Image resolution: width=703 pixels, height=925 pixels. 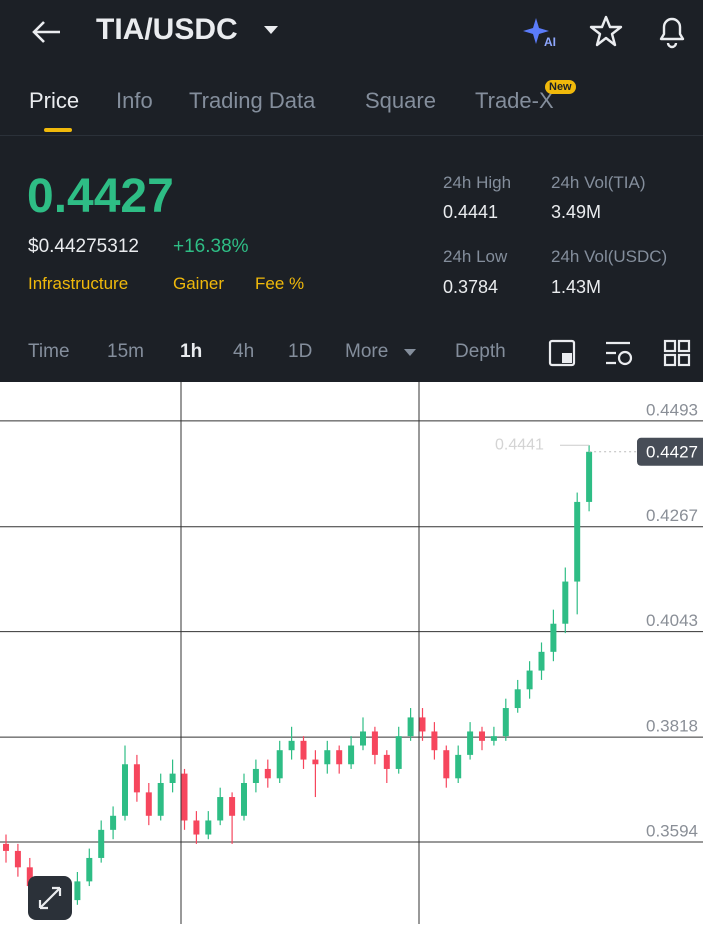 What do you see at coordinates (46, 32) in the screenshot?
I see `back-button` at bounding box center [46, 32].